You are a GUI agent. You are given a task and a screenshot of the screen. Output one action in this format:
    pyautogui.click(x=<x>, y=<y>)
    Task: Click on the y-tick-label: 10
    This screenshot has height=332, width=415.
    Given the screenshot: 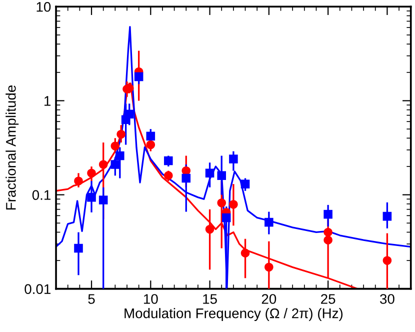 What is the action you would take?
    pyautogui.click(x=43, y=7)
    